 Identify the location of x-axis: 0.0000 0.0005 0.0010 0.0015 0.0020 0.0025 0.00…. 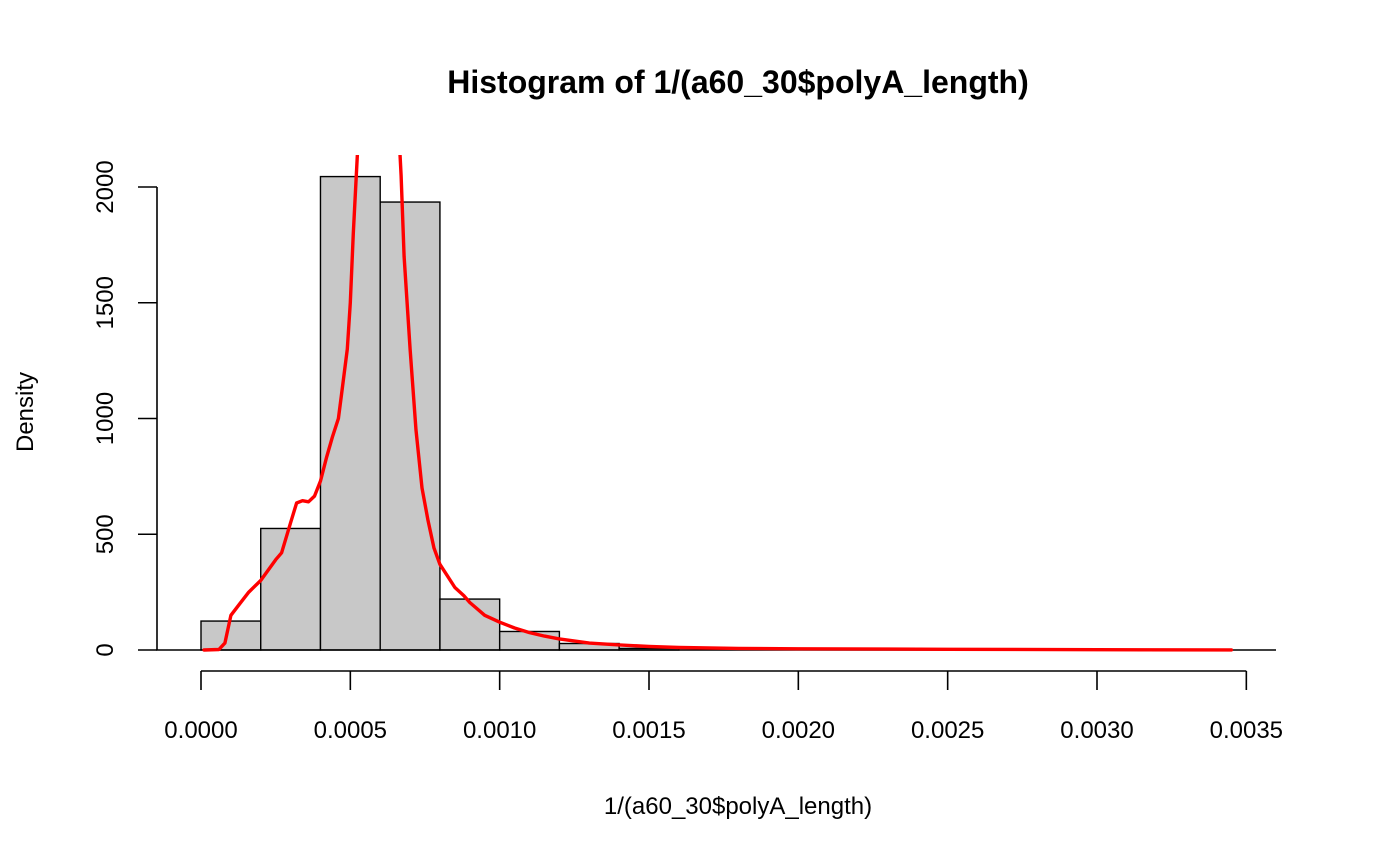
(723, 707).